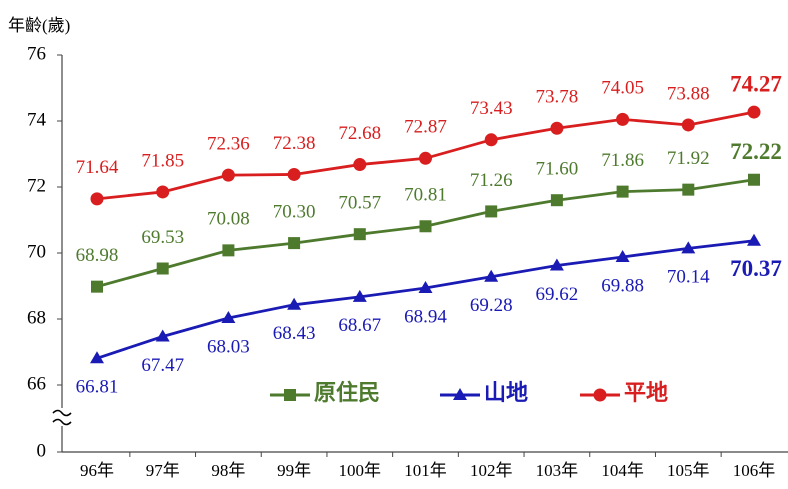 The image size is (788, 489). Describe the element at coordinates (97, 167) in the screenshot. I see `data-label: 71.64` at that location.